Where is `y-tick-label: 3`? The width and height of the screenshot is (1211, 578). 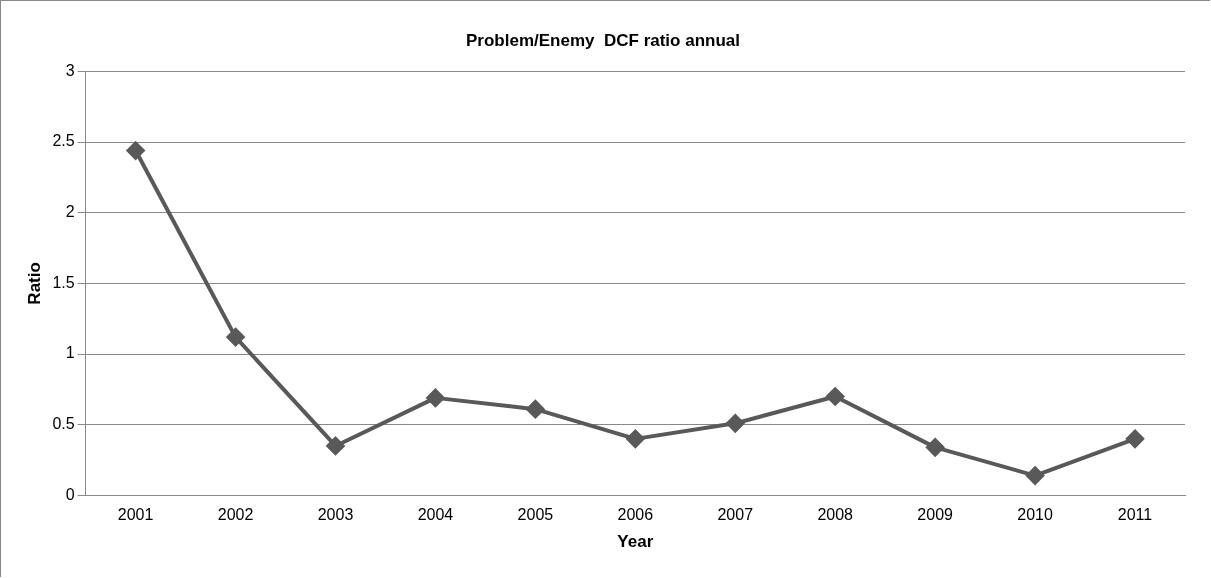 y-tick-label: 3 is located at coordinates (70, 70).